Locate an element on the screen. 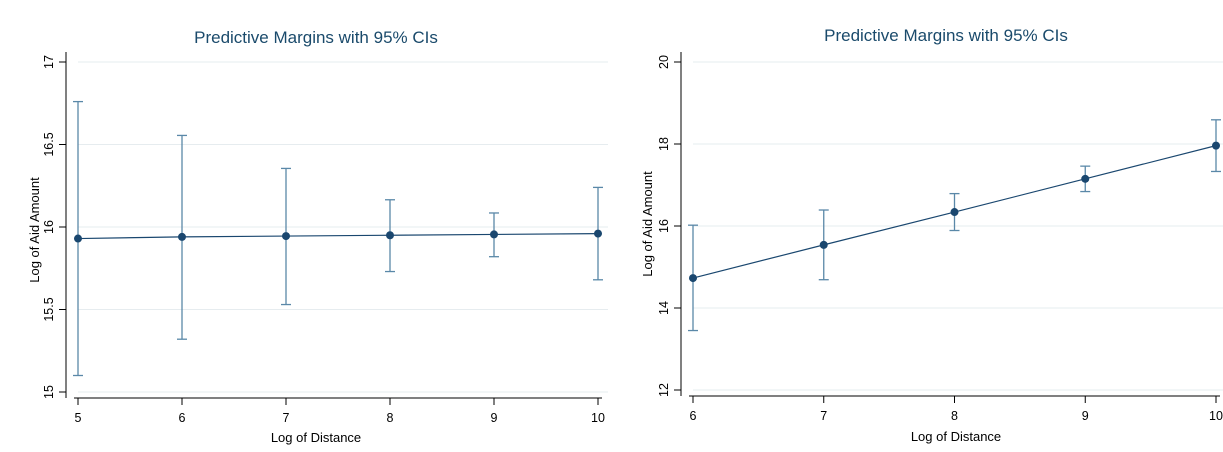  y-tick-label: 18 is located at coordinates (664, 144).